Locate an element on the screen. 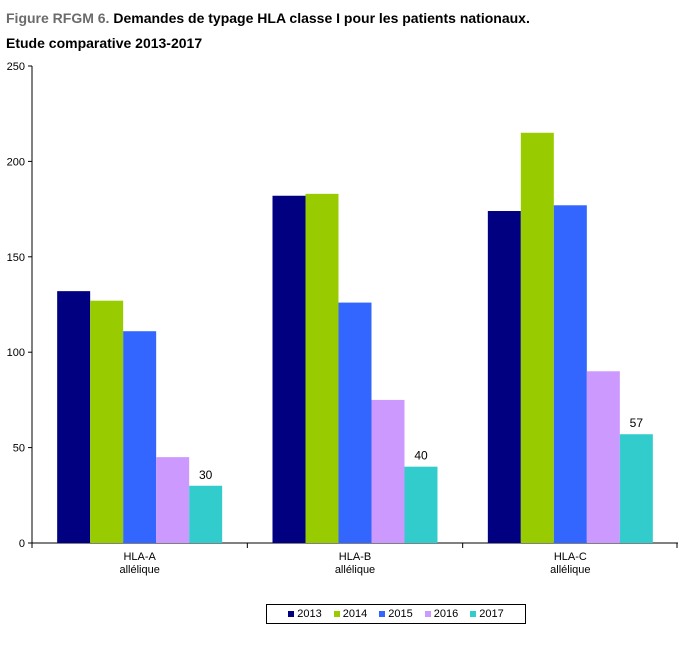 The width and height of the screenshot is (678, 650). legend-label-2016: 2016 is located at coordinates (446, 614).